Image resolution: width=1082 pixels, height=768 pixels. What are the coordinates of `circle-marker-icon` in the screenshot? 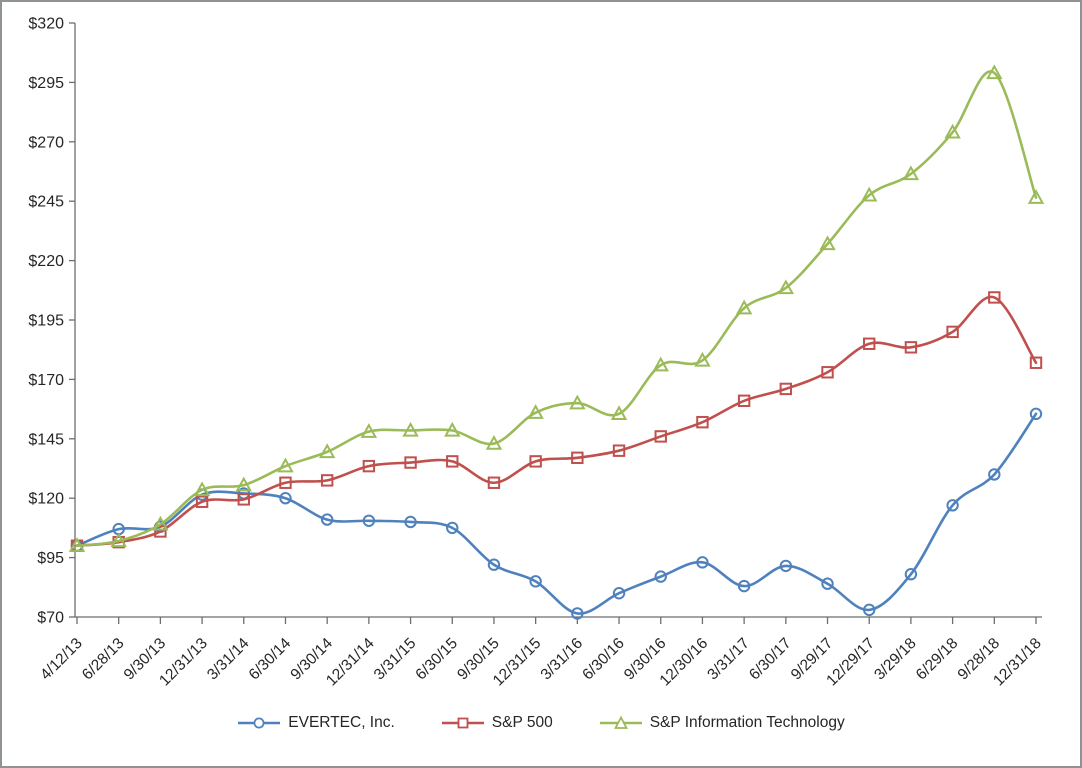 It's located at (259, 723).